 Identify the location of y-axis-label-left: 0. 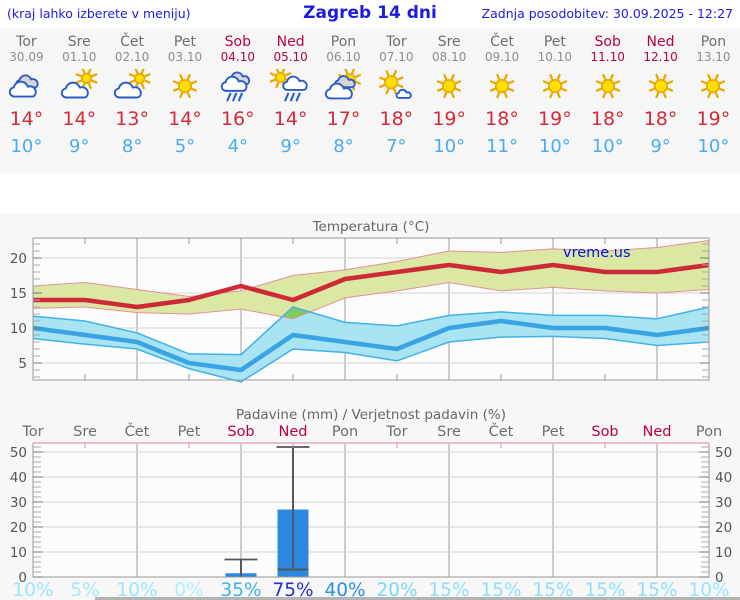
(22, 578).